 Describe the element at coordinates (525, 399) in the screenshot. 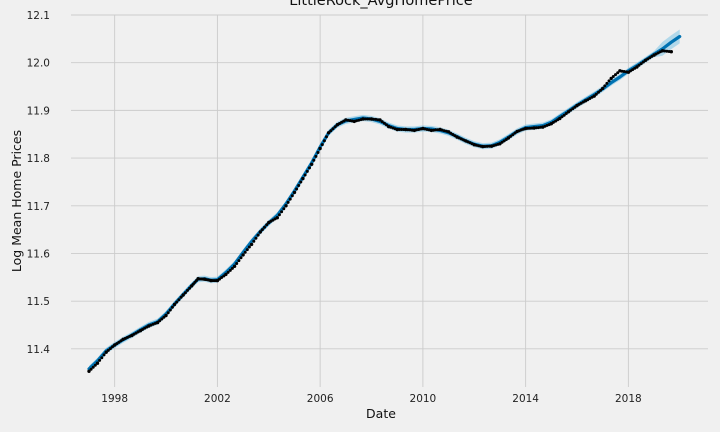

I see `x-tick-label: 2014` at that location.